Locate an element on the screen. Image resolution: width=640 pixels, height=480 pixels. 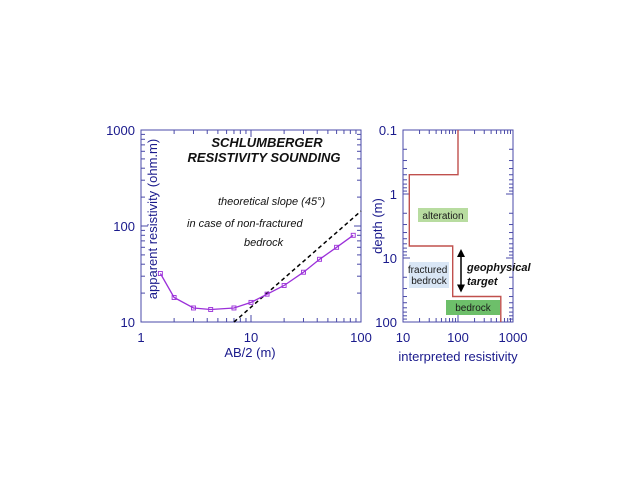
left-ticks is located at coordinates (250, 226).